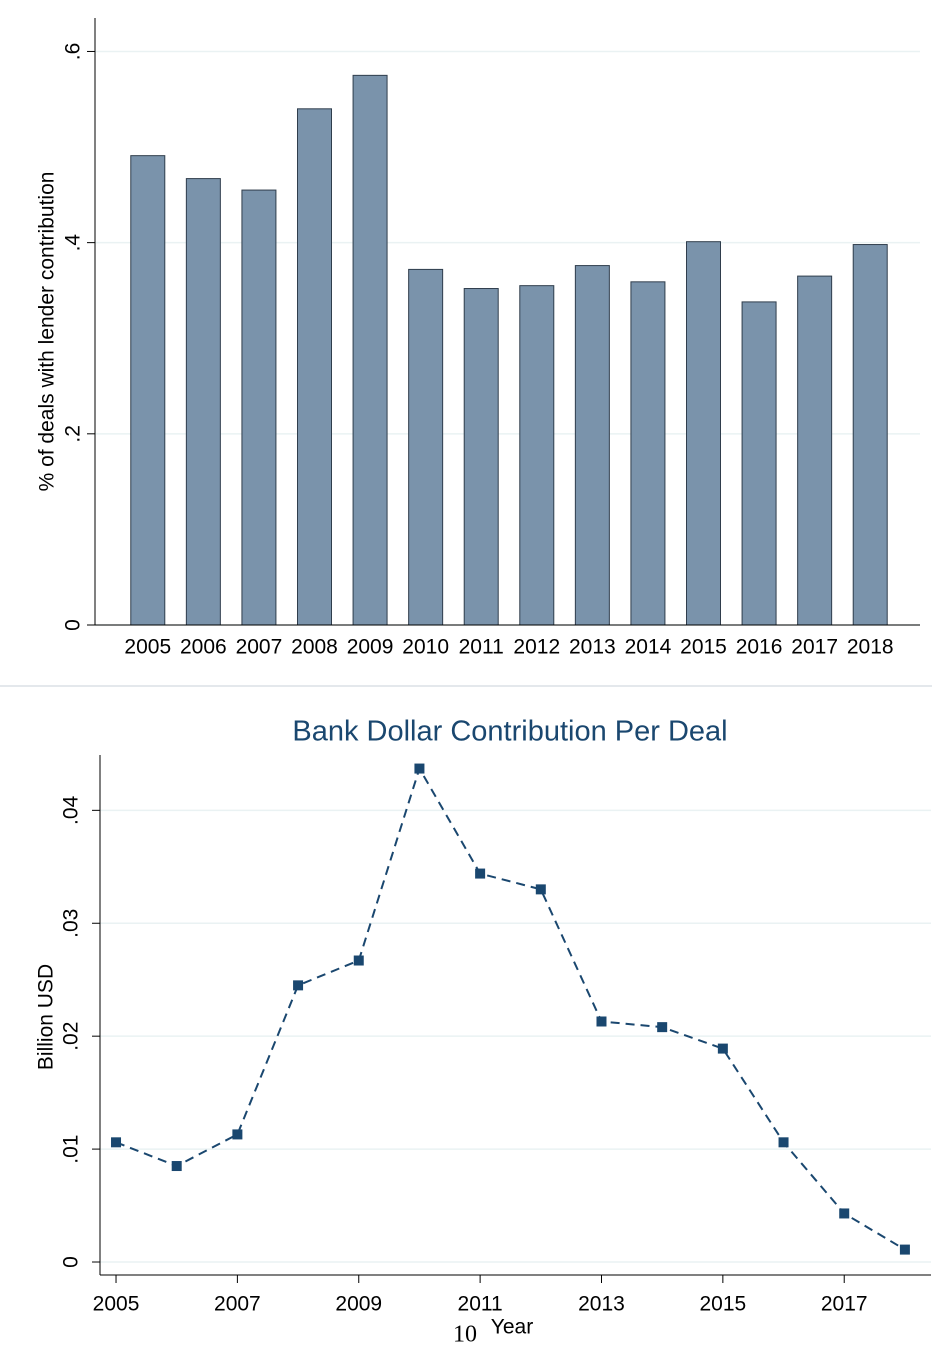  What do you see at coordinates (314, 647) in the screenshot?
I see `x-tick-label: 2008` at bounding box center [314, 647].